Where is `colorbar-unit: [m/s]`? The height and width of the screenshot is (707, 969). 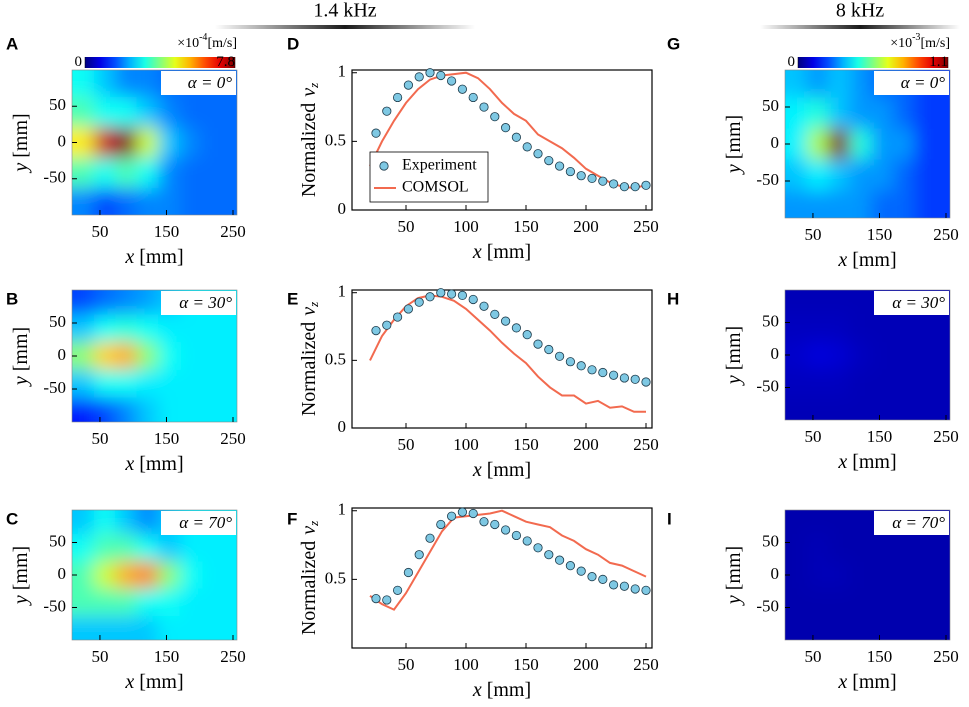
colorbar-unit: [m/s] is located at coordinates (935, 43).